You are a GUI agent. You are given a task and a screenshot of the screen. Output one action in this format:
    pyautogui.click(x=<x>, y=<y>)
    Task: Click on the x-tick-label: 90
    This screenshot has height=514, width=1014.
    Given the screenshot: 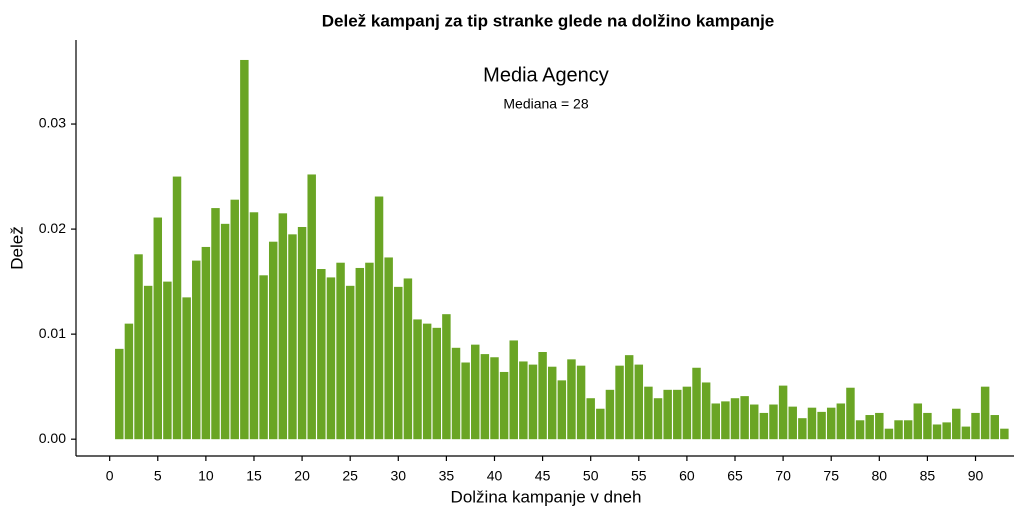 What is the action you would take?
    pyautogui.click(x=976, y=476)
    